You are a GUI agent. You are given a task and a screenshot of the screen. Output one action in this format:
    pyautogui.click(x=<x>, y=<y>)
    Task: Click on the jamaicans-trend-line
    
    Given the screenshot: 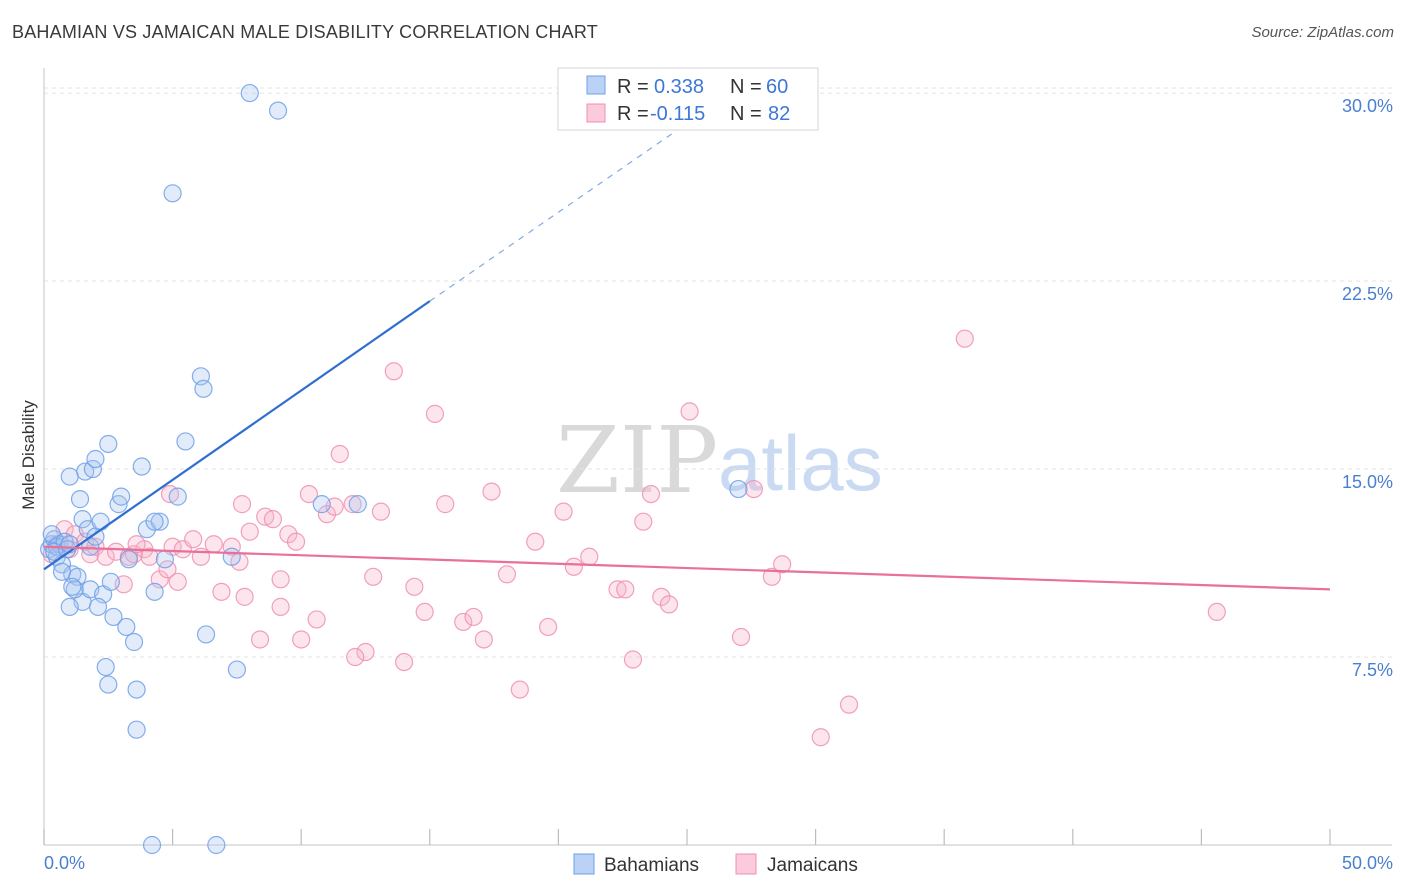 What is the action you would take?
    pyautogui.click(x=687, y=568)
    